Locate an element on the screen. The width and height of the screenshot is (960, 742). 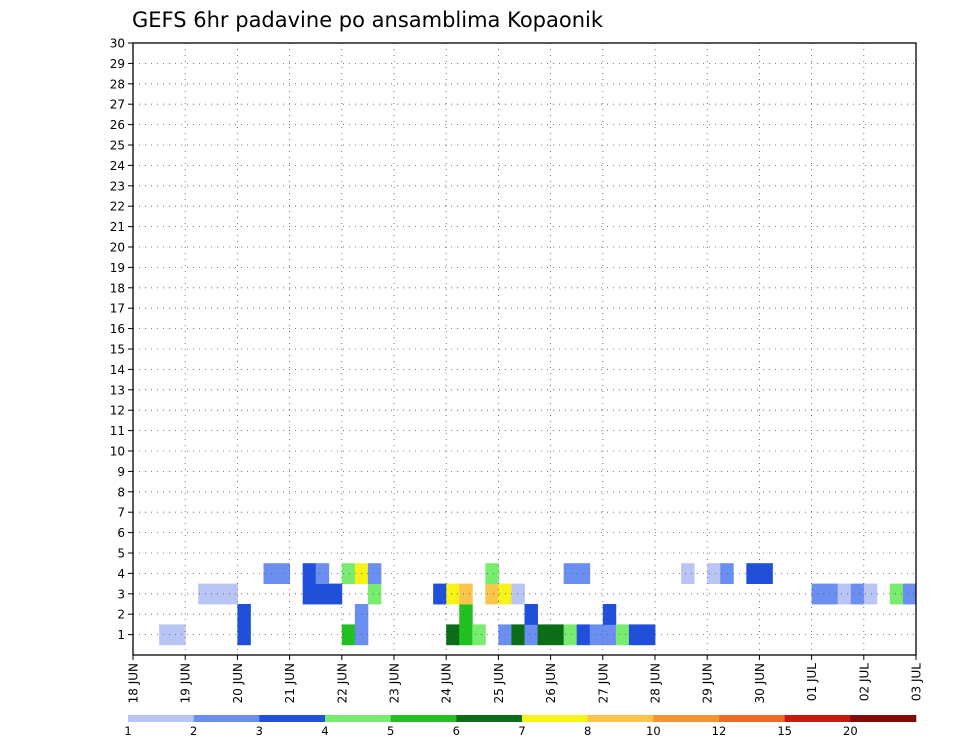
y-tick-label: 24 is located at coordinates (117, 166).